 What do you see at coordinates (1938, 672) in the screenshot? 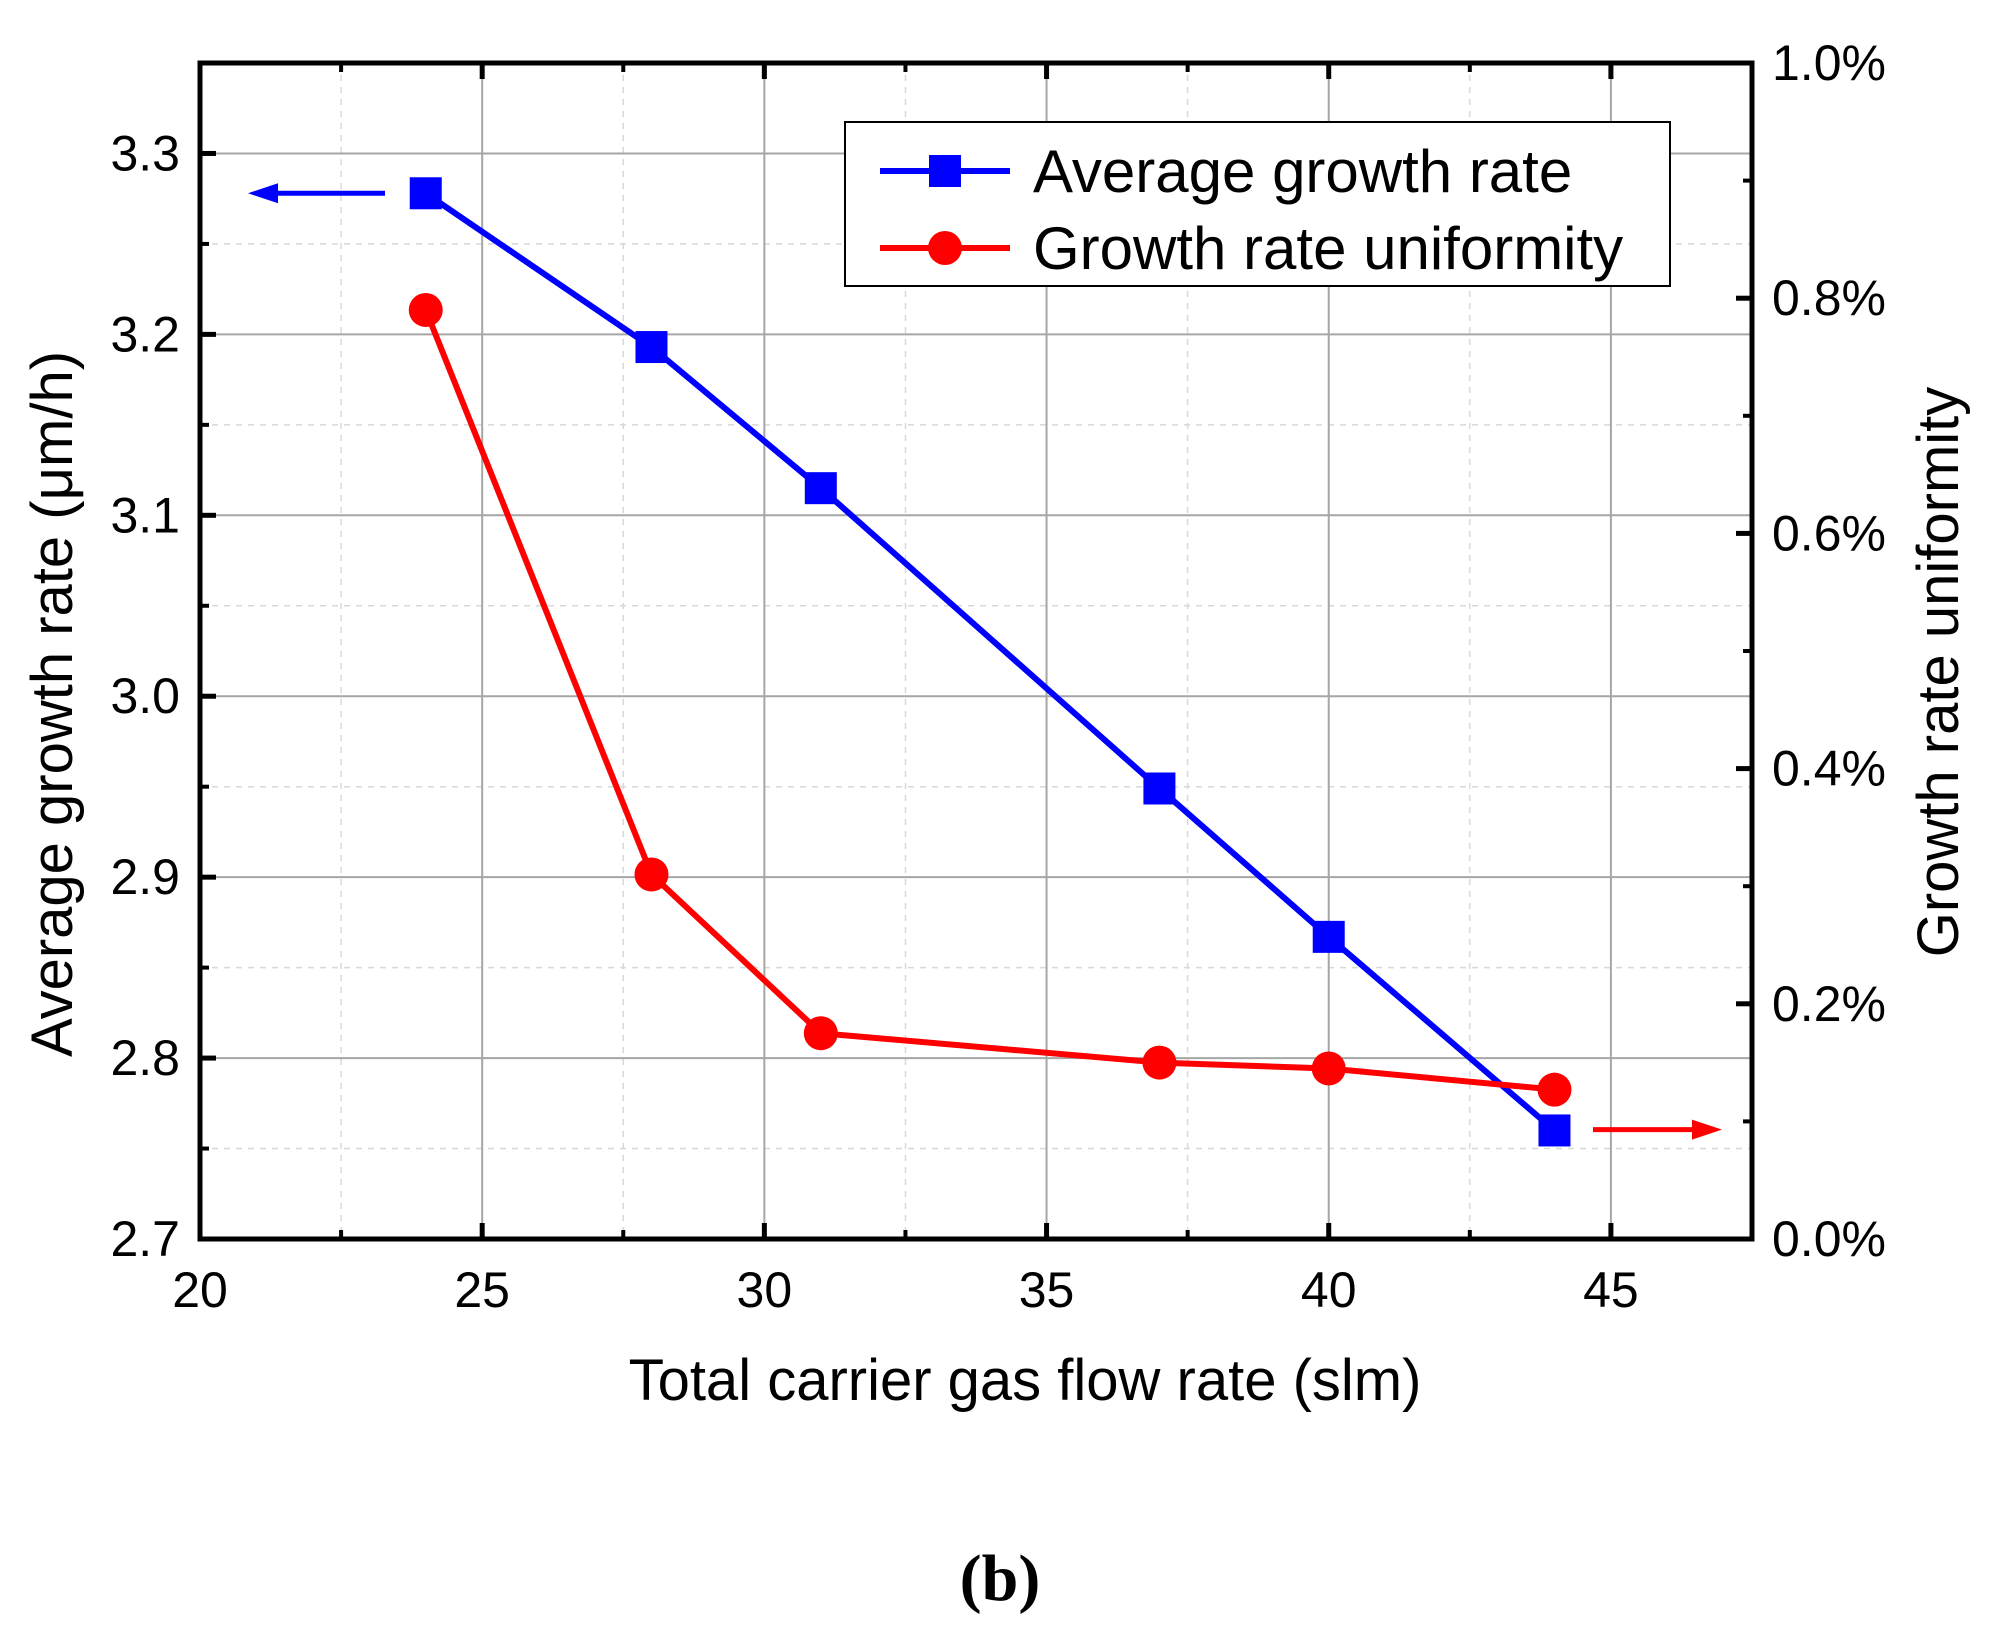
I see `y2-axis-title: Growth rate uniformity` at bounding box center [1938, 672].